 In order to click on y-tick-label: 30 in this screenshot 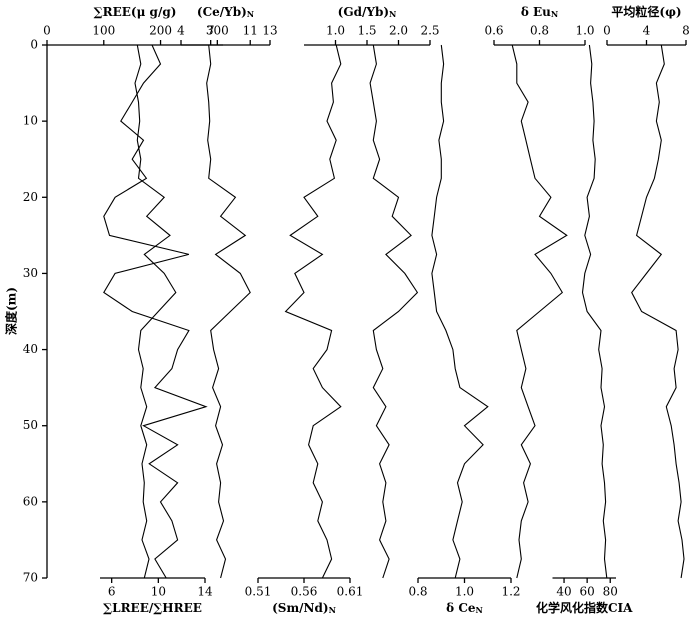, I will do `click(30, 273)`.